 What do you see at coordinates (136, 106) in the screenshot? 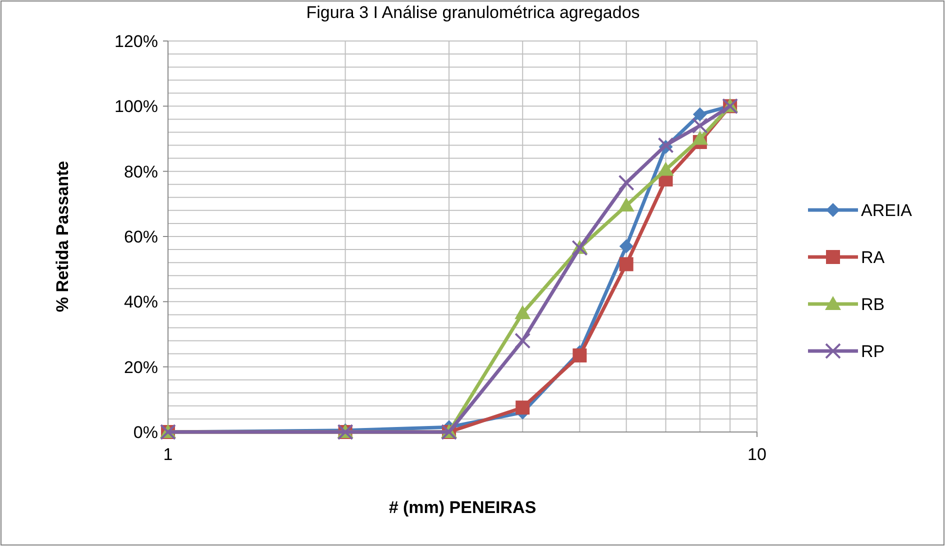
I see `y-tick-label: 100%` at bounding box center [136, 106].